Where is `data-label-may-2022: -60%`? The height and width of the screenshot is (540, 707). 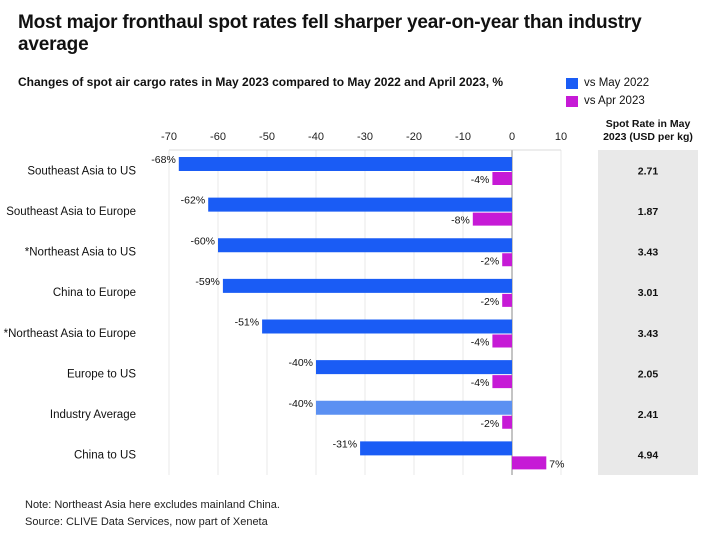
data-label-may-2022: -60% is located at coordinates (202, 241).